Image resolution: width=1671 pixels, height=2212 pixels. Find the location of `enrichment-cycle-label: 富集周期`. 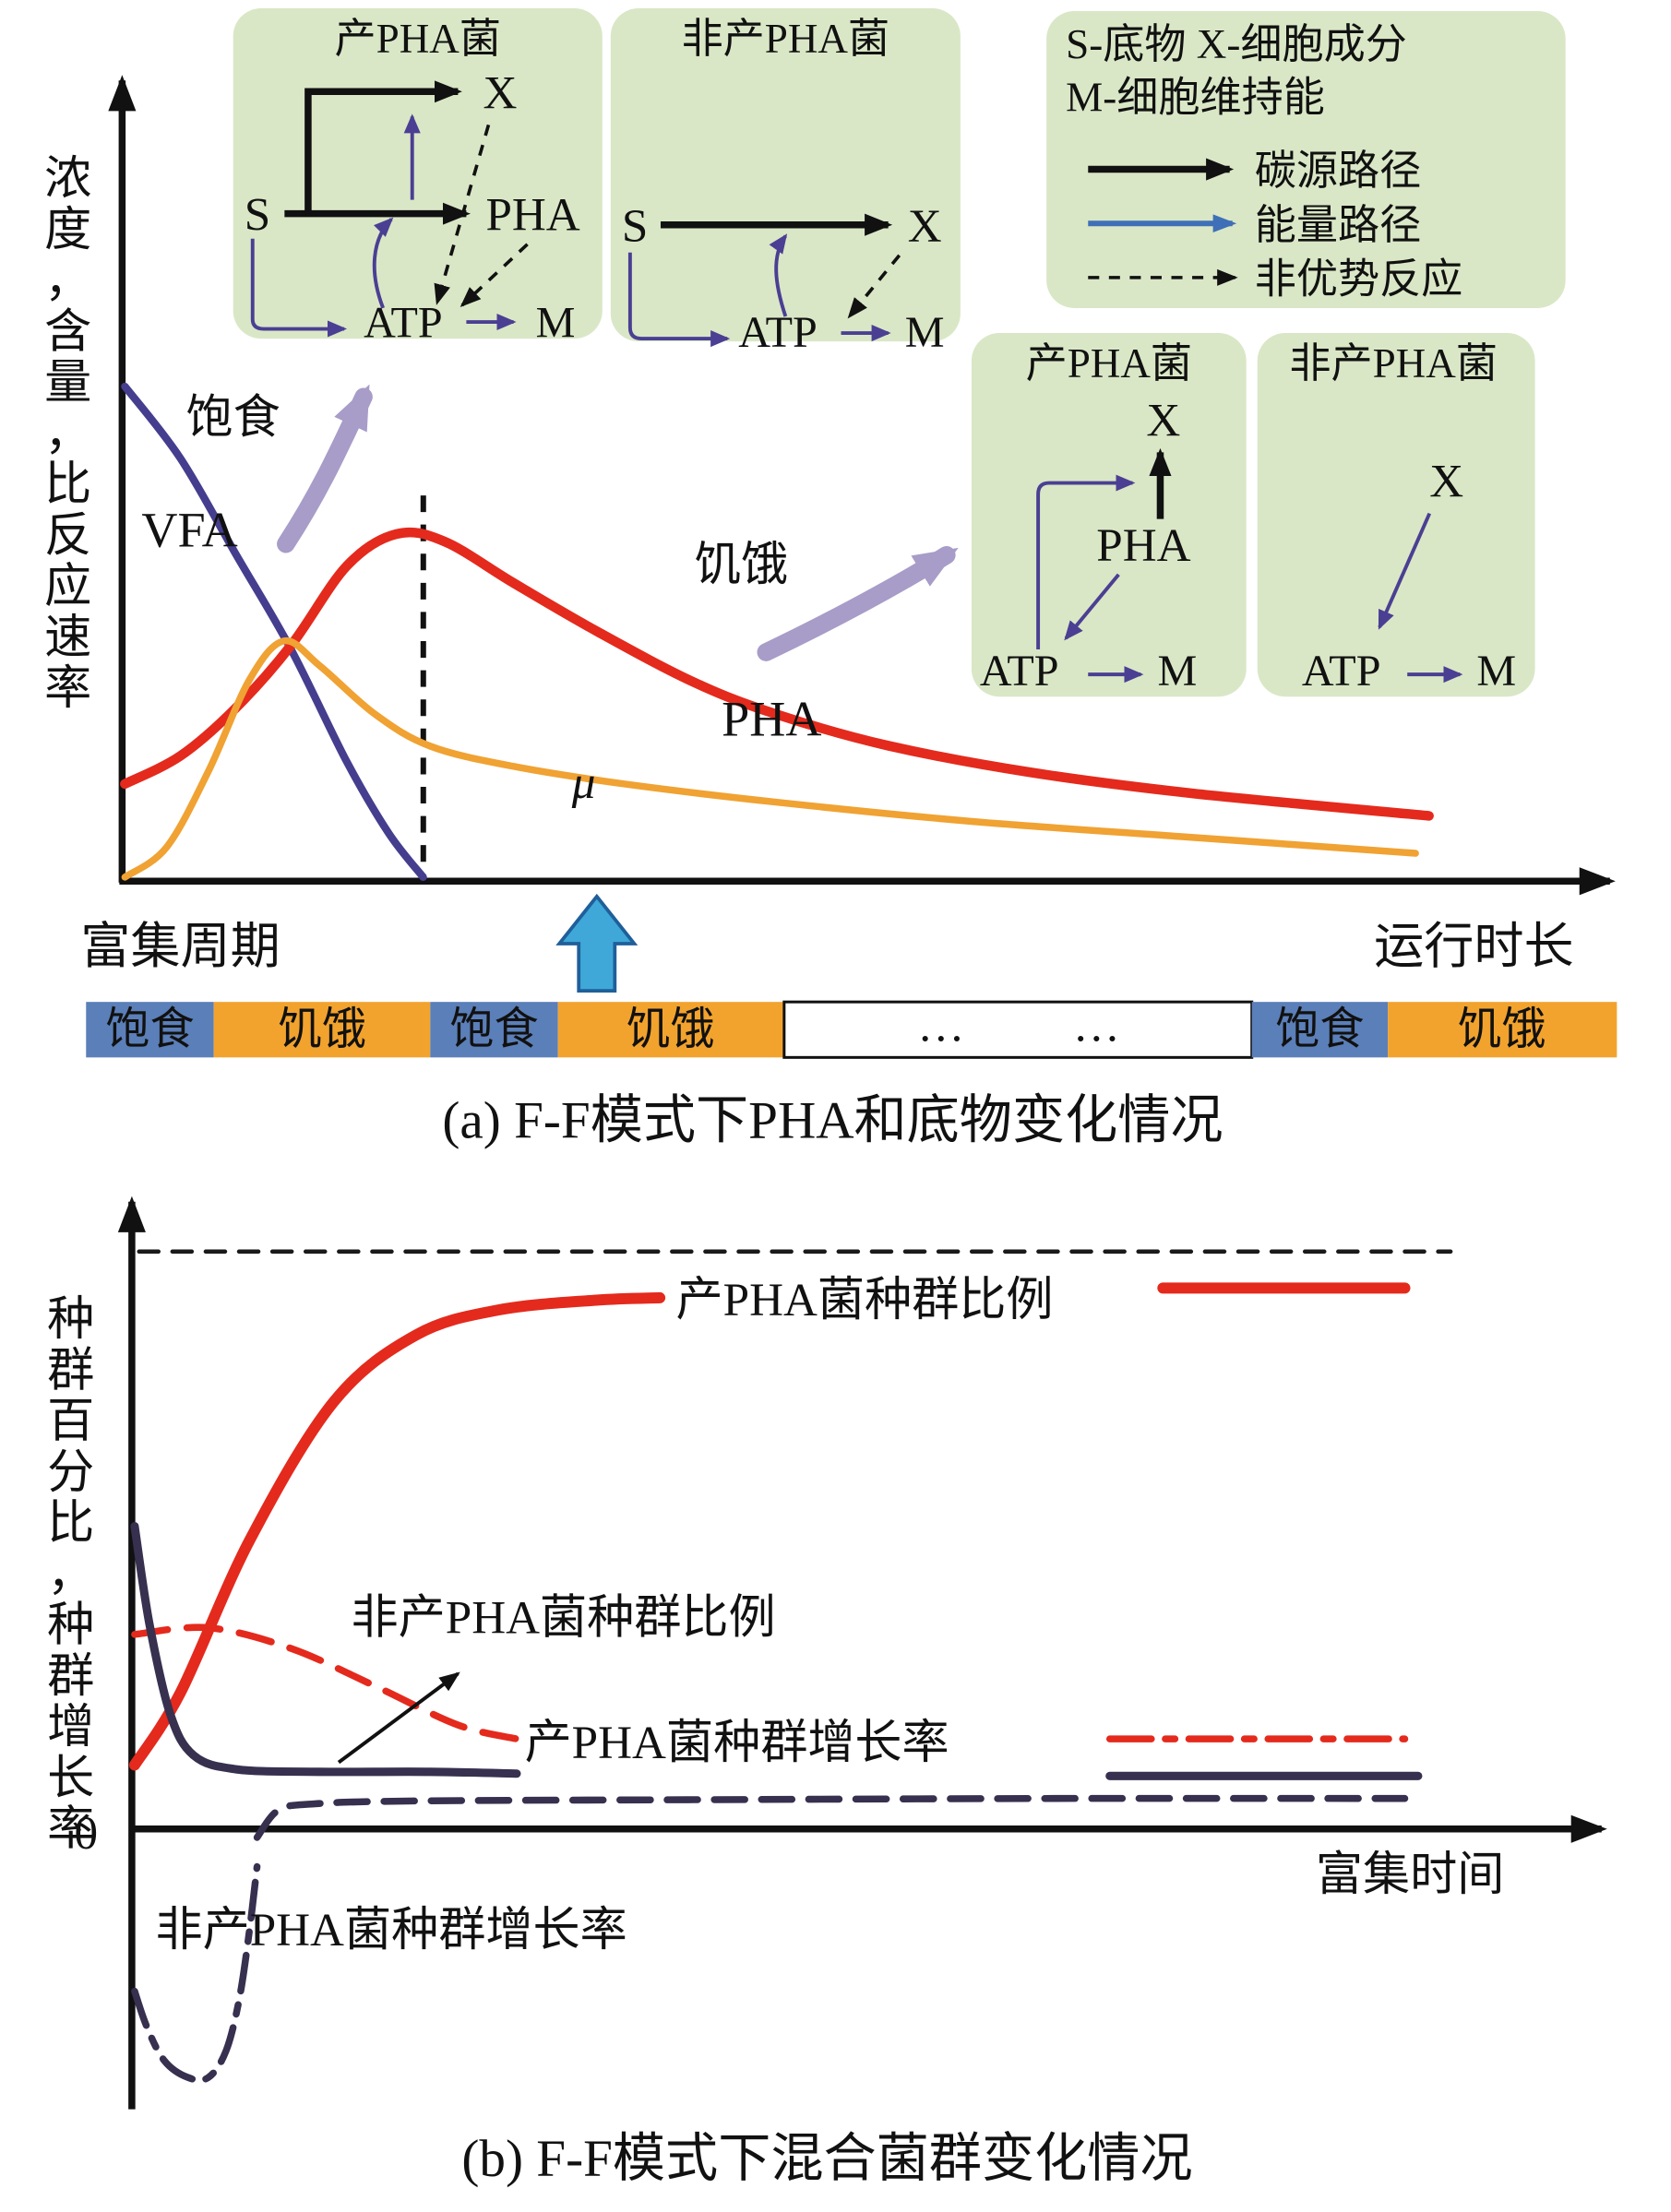

enrichment-cycle-label: 富集周期 is located at coordinates (180, 947).